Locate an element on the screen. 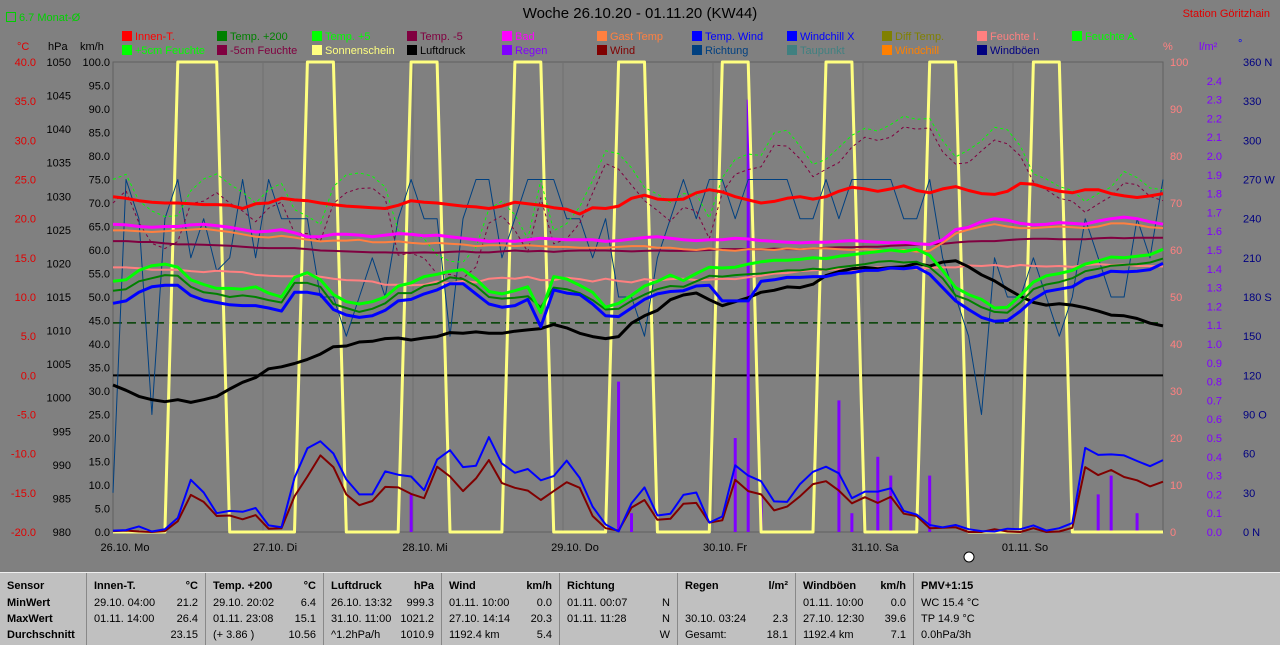 The height and width of the screenshot is (645, 1280). legend-item: Windchill X is located at coordinates (820, 37).